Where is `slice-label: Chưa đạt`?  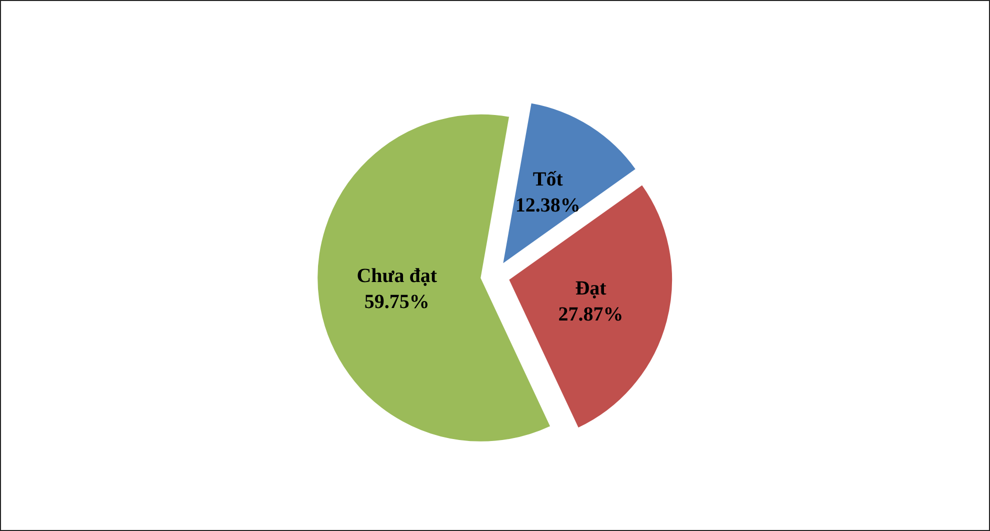 slice-label: Chưa đạt is located at coordinates (397, 276).